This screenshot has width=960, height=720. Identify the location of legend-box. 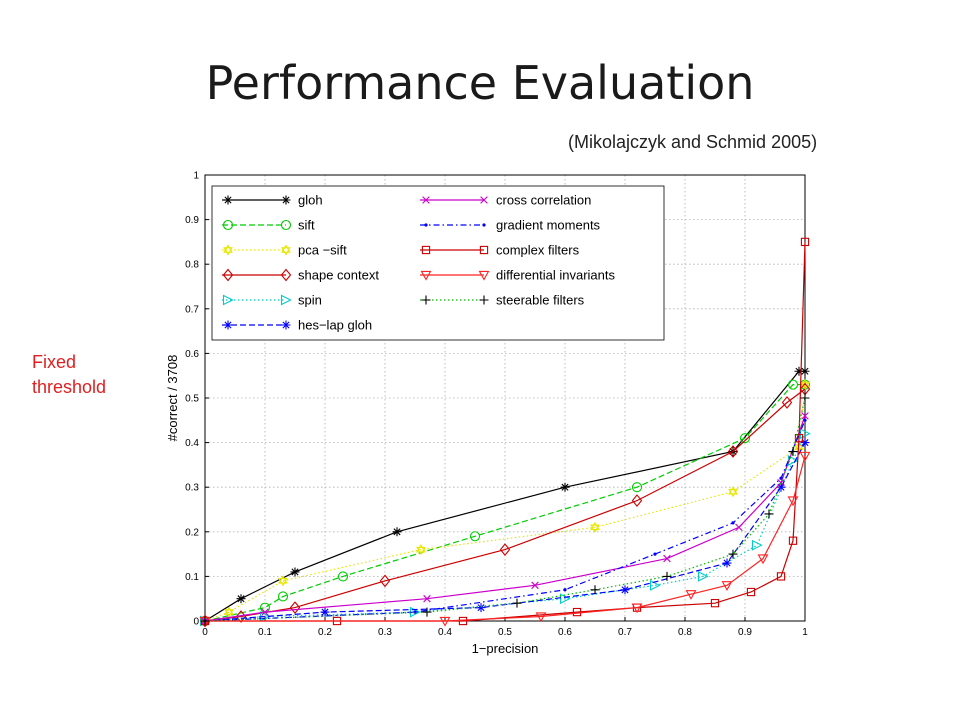
(438, 263).